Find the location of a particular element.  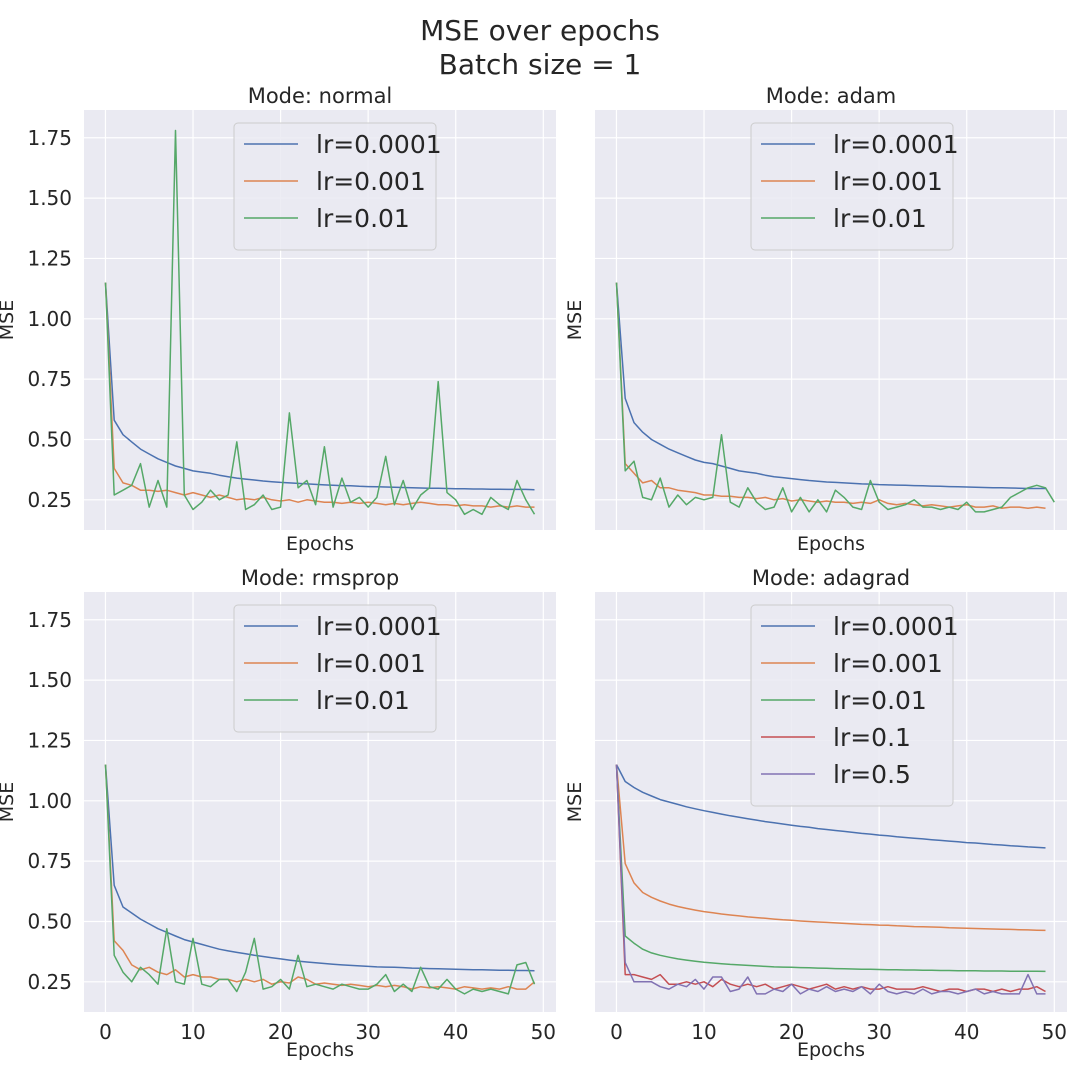

subplot-title: Mode: adagrad is located at coordinates (831, 578).